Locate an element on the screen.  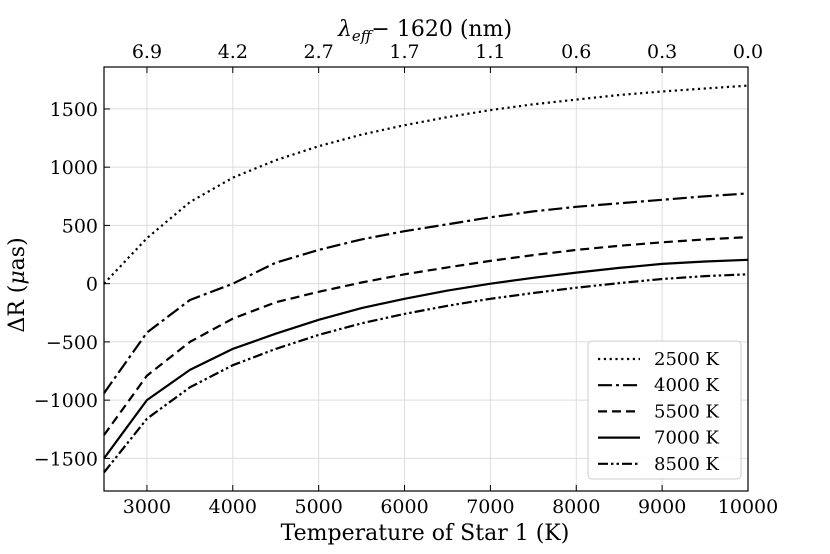
y-tick-label: −1000 is located at coordinates (66, 401).